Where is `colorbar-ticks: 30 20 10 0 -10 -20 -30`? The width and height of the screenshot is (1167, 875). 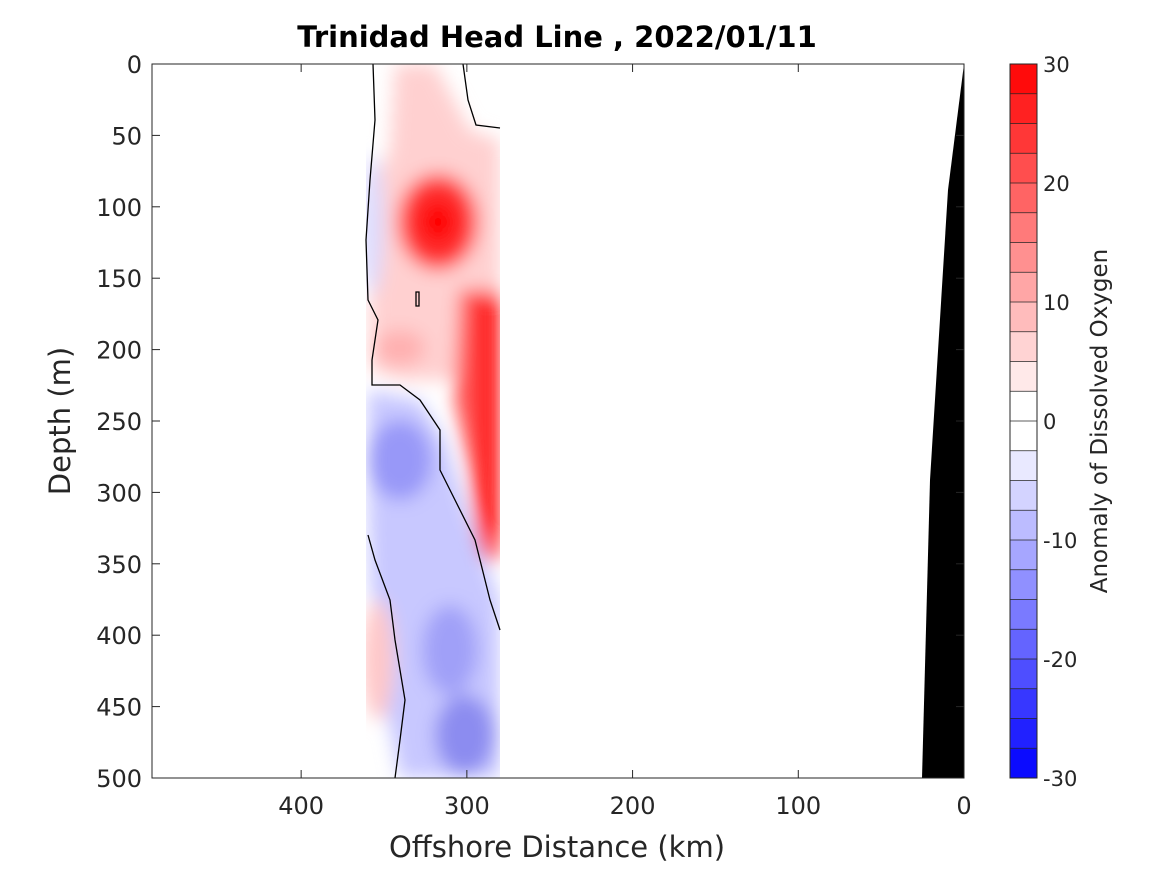 colorbar-ticks: 30 20 10 0 -10 -20 -30 is located at coordinates (1060, 422).